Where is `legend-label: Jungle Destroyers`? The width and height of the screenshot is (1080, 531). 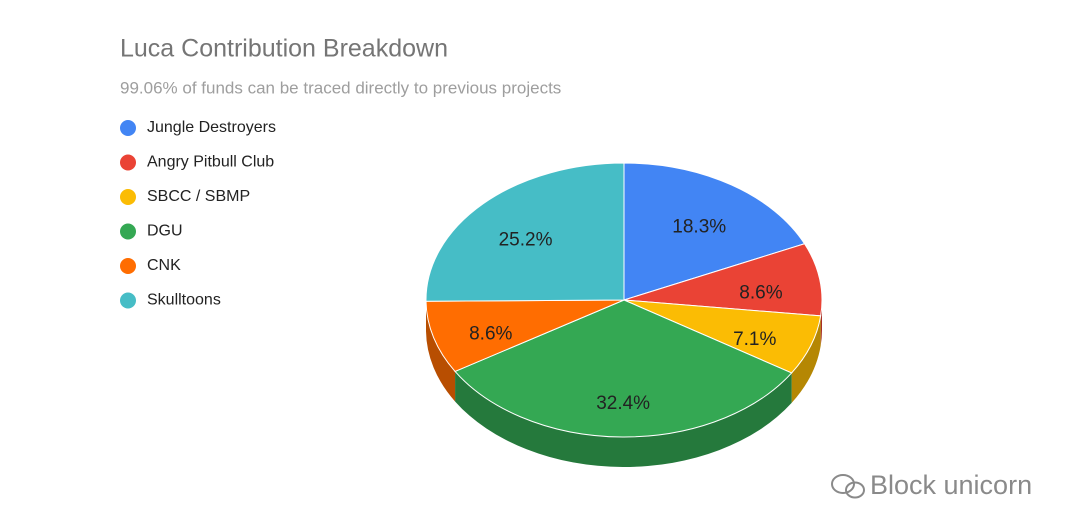
legend-label: Jungle Destroyers is located at coordinates (211, 127).